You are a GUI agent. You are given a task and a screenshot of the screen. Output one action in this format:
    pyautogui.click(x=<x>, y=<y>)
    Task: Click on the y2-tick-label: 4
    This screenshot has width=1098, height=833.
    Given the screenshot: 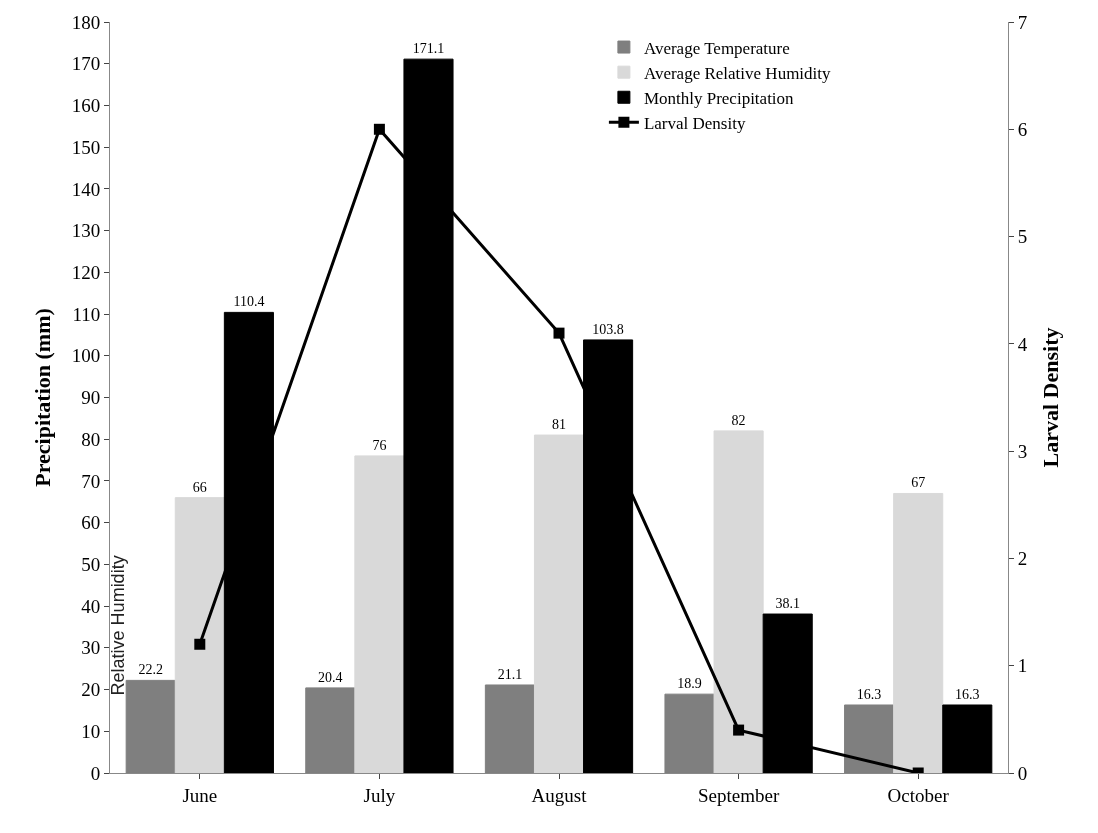 What is the action you would take?
    pyautogui.click(x=1022, y=344)
    